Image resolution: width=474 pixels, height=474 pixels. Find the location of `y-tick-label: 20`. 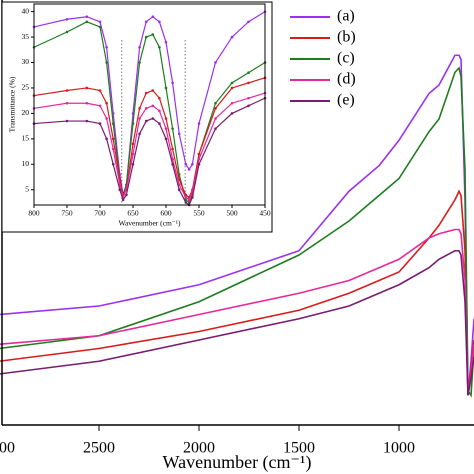

y-tick-label: 20 is located at coordinates (26, 112).